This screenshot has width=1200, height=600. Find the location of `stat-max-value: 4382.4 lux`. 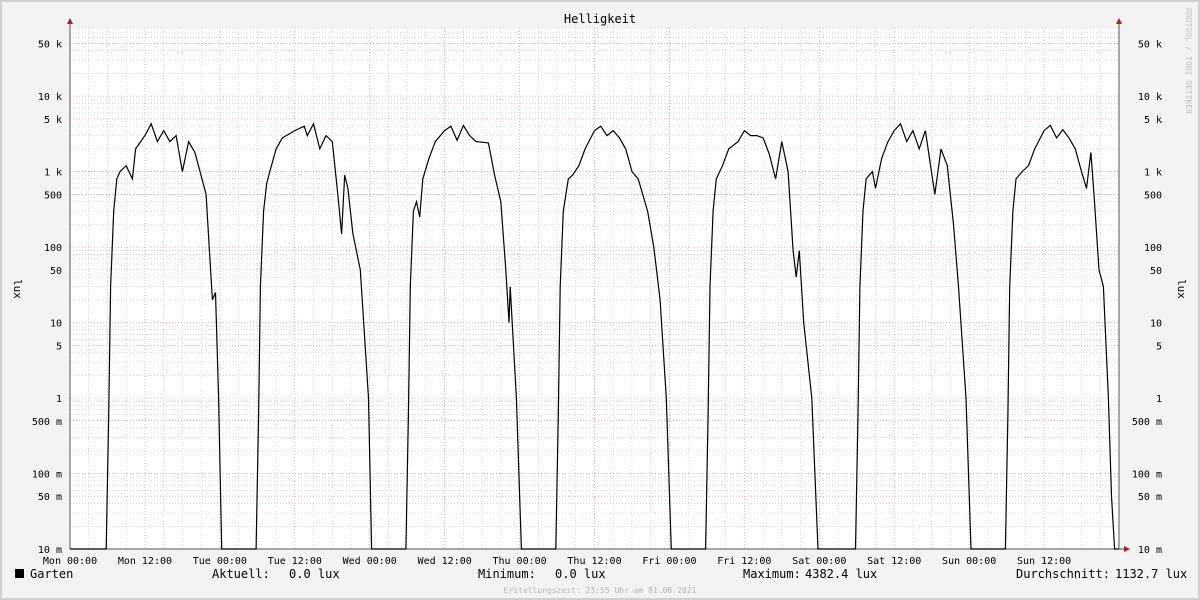

stat-max-value: 4382.4 lux is located at coordinates (841, 574).